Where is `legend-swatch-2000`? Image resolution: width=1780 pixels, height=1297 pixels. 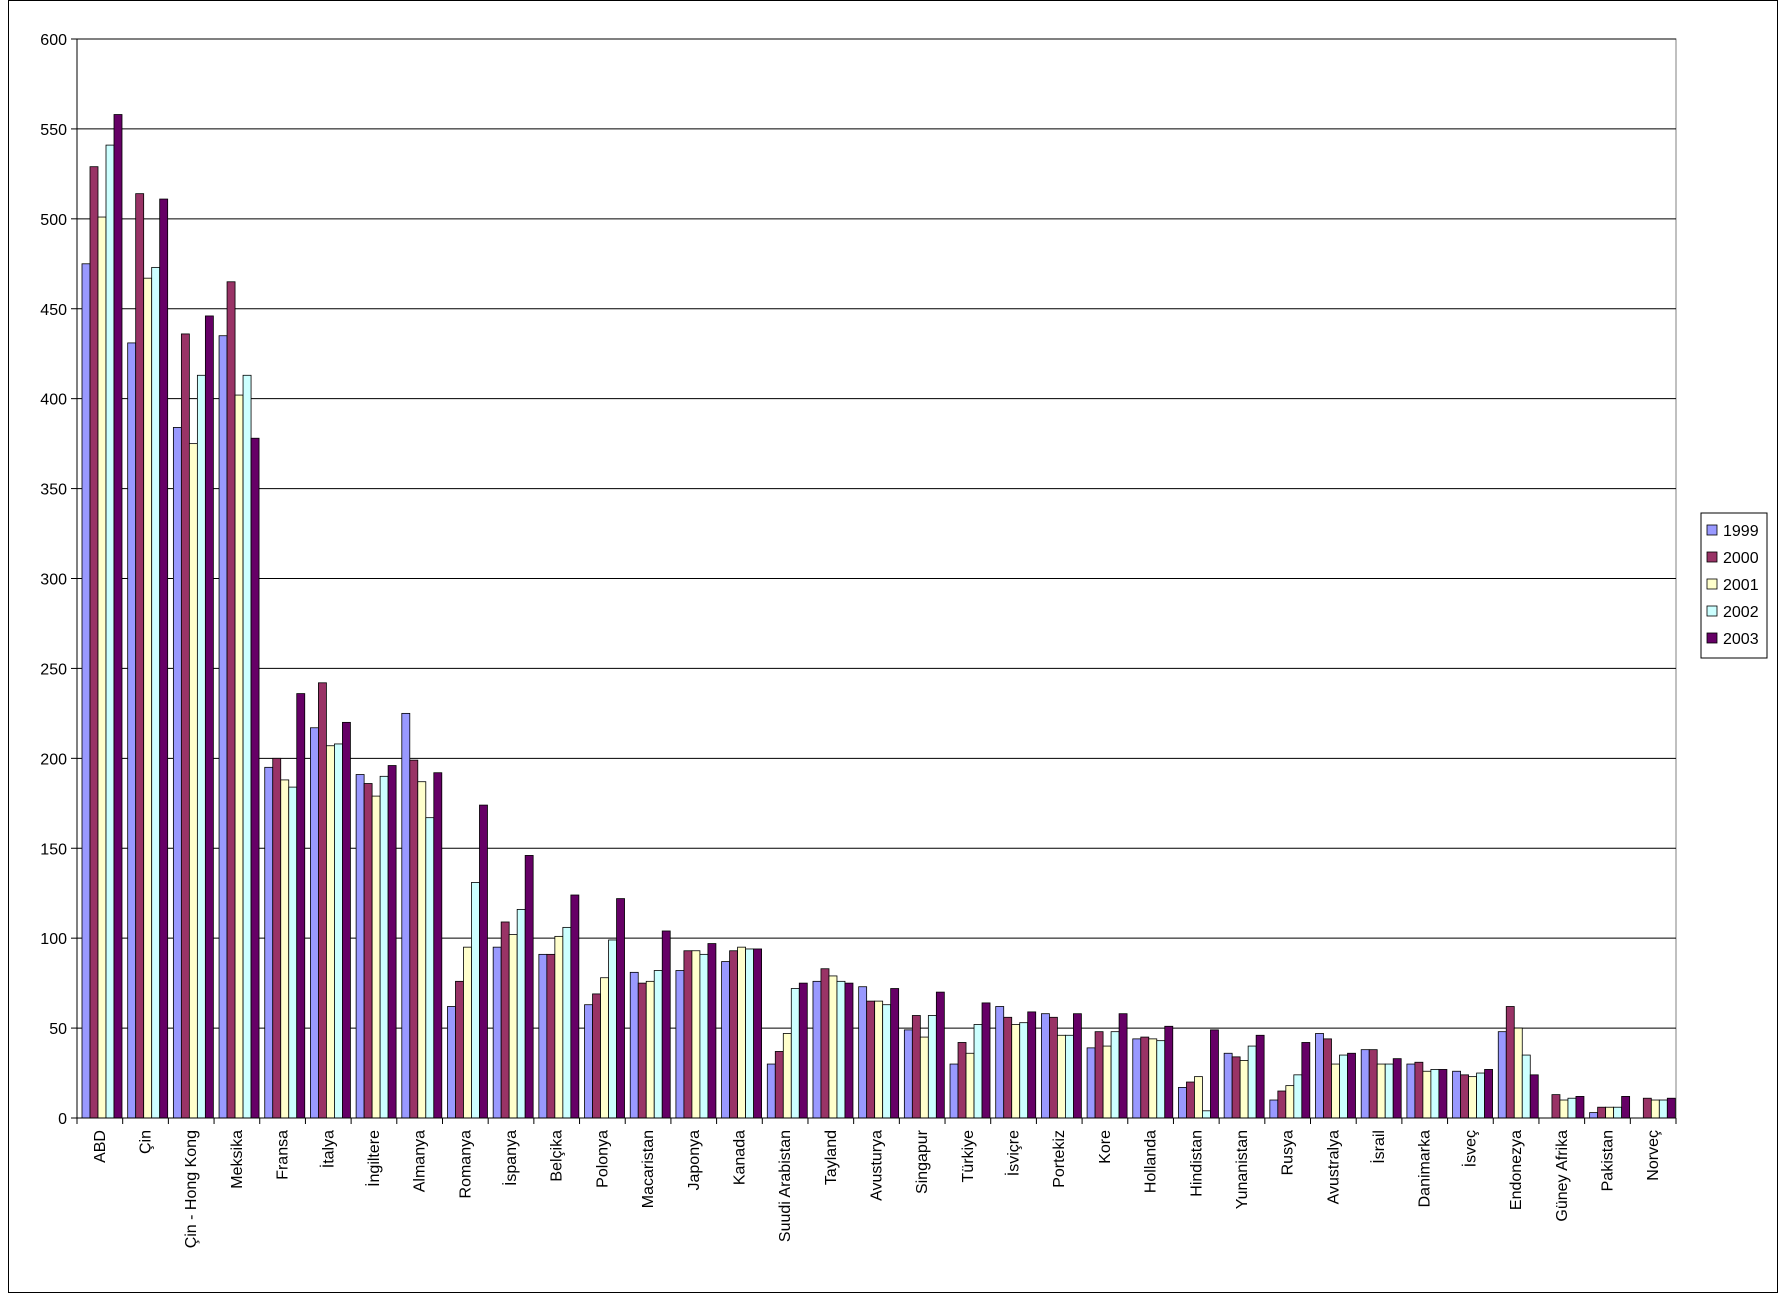 legend-swatch-2000 is located at coordinates (1712, 557).